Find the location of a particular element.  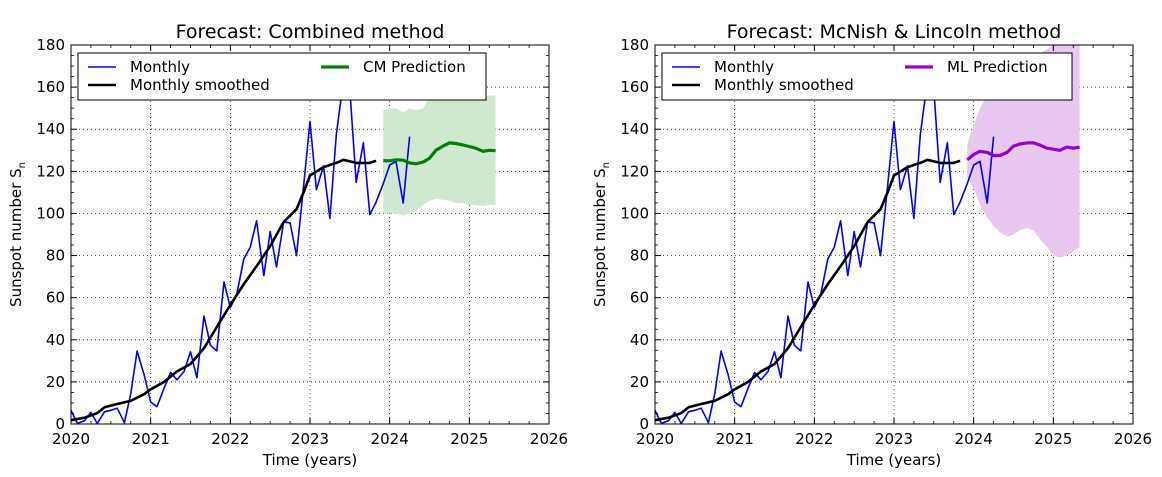

legend-label: CM Prediction is located at coordinates (414, 67).